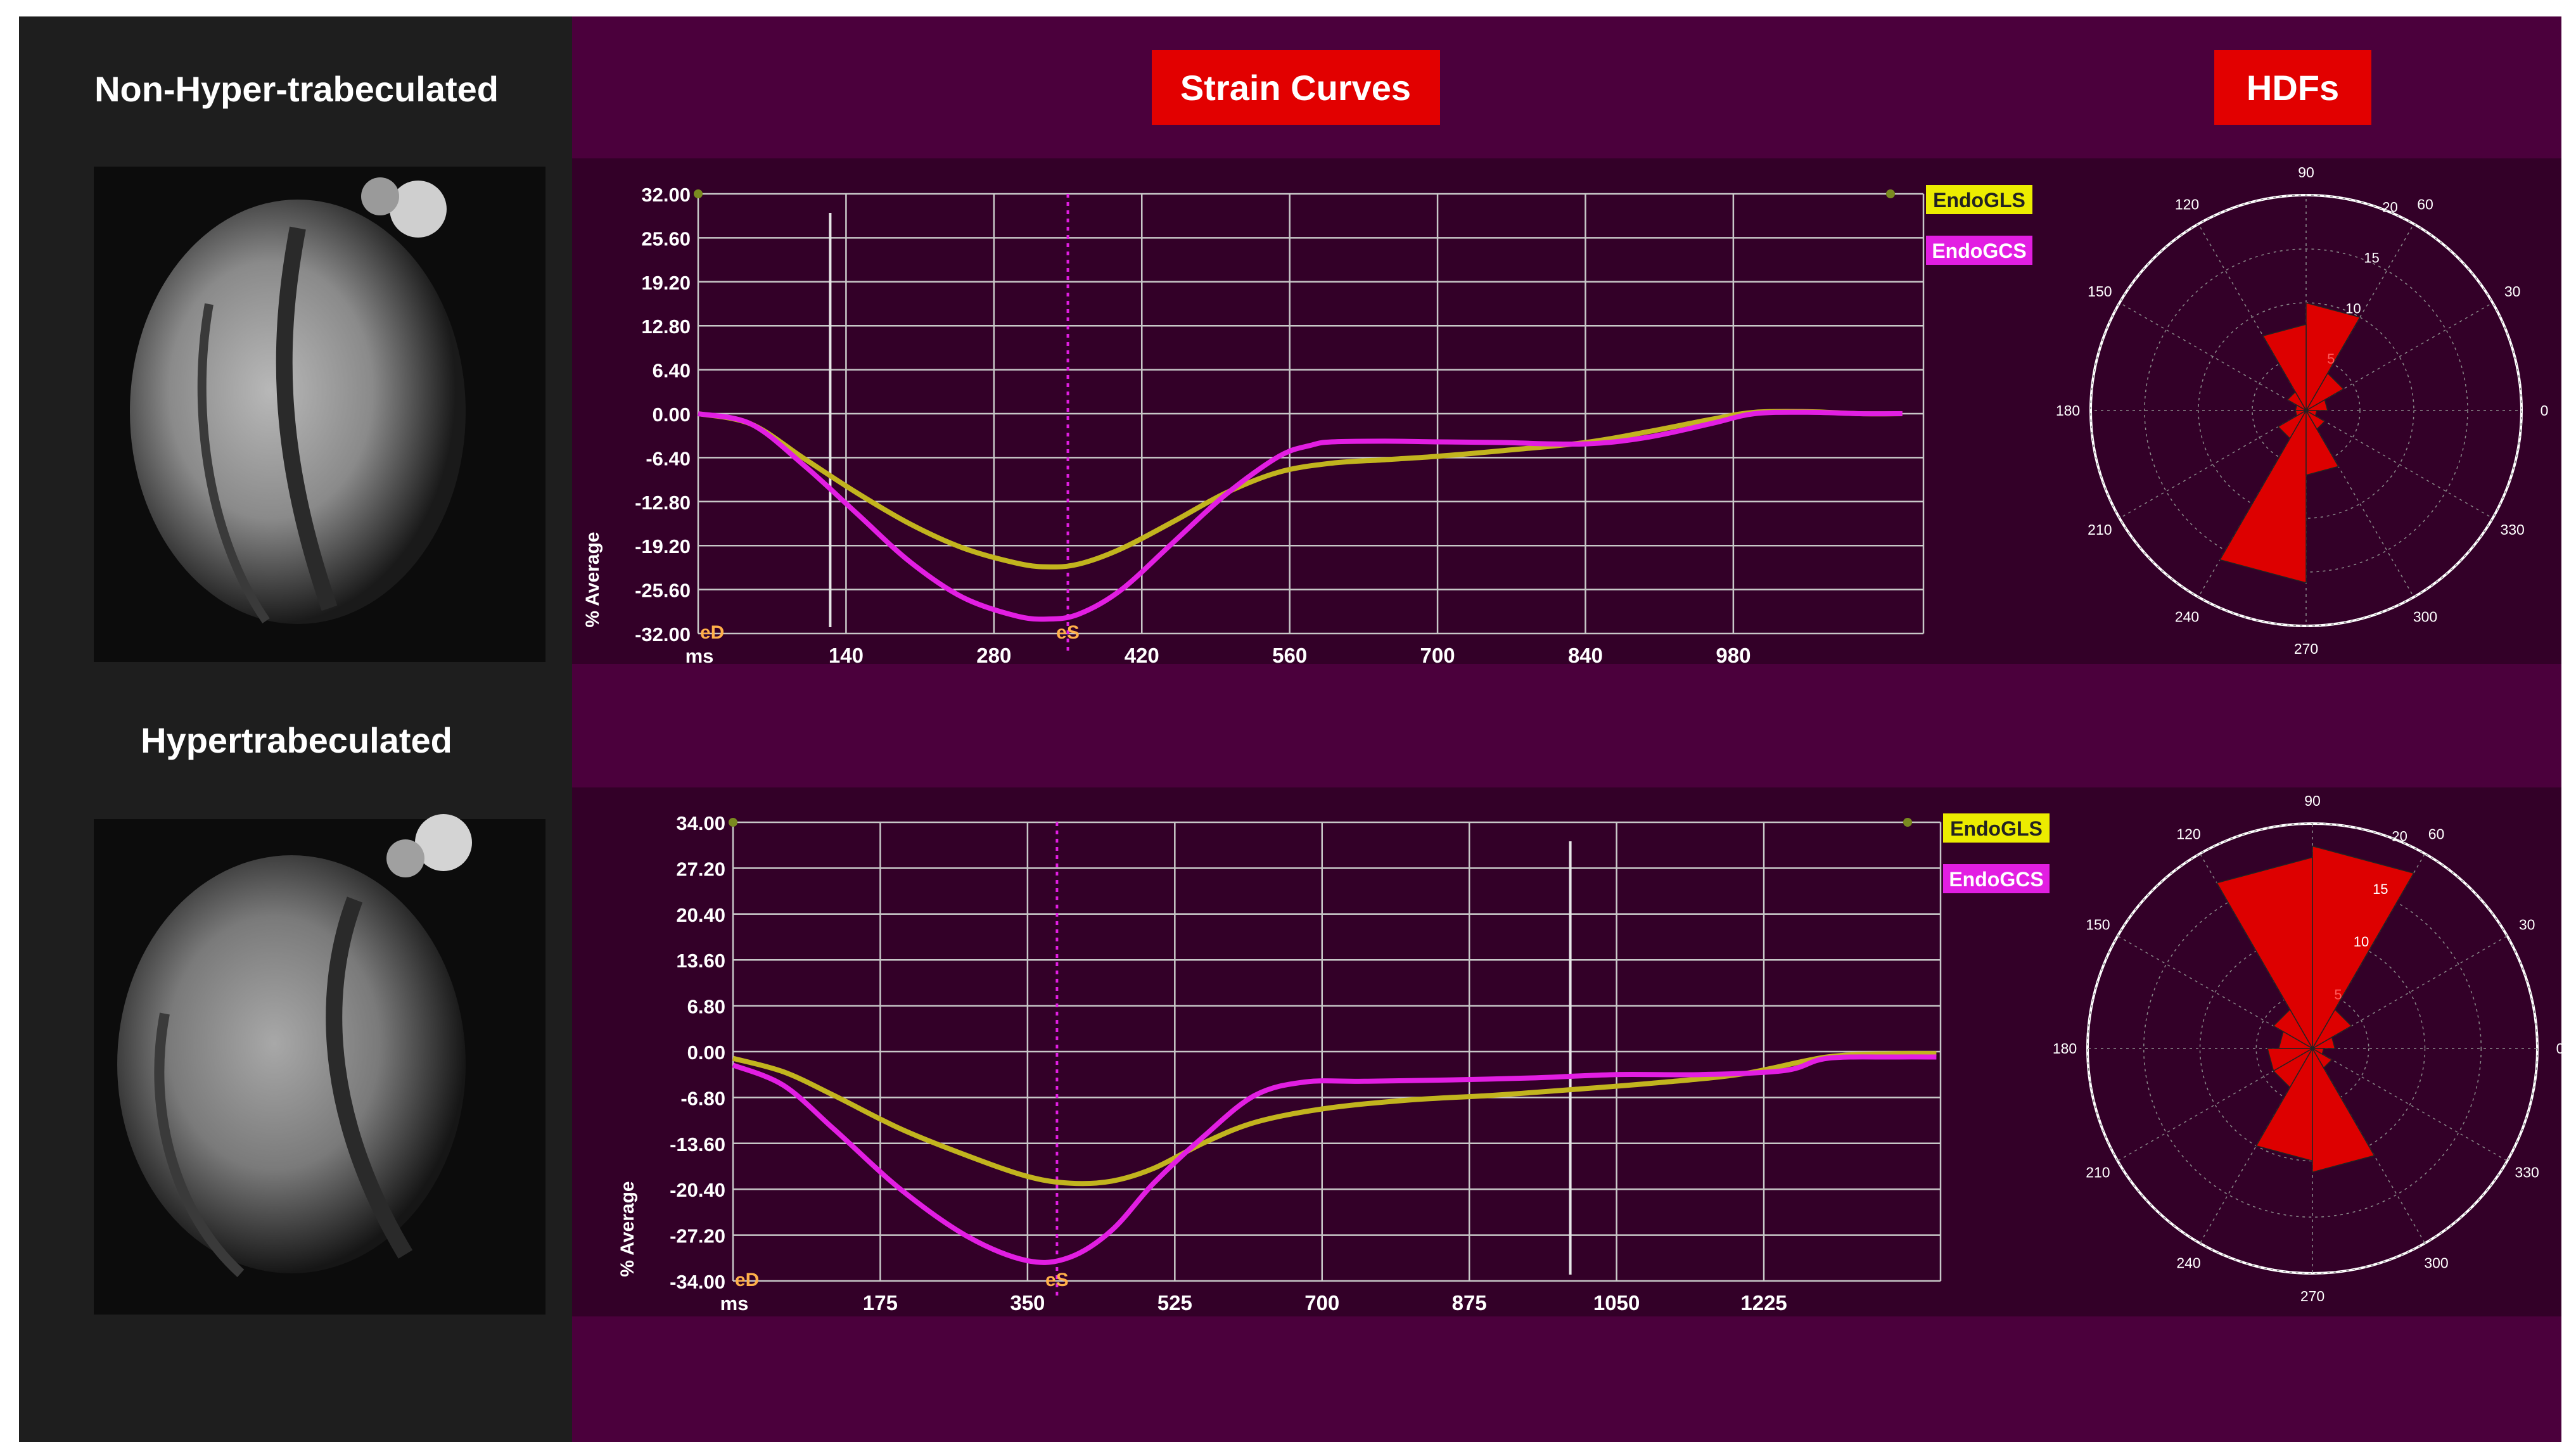  What do you see at coordinates (669, 458) in the screenshot?
I see `y-tick-label: -6.40` at bounding box center [669, 458].